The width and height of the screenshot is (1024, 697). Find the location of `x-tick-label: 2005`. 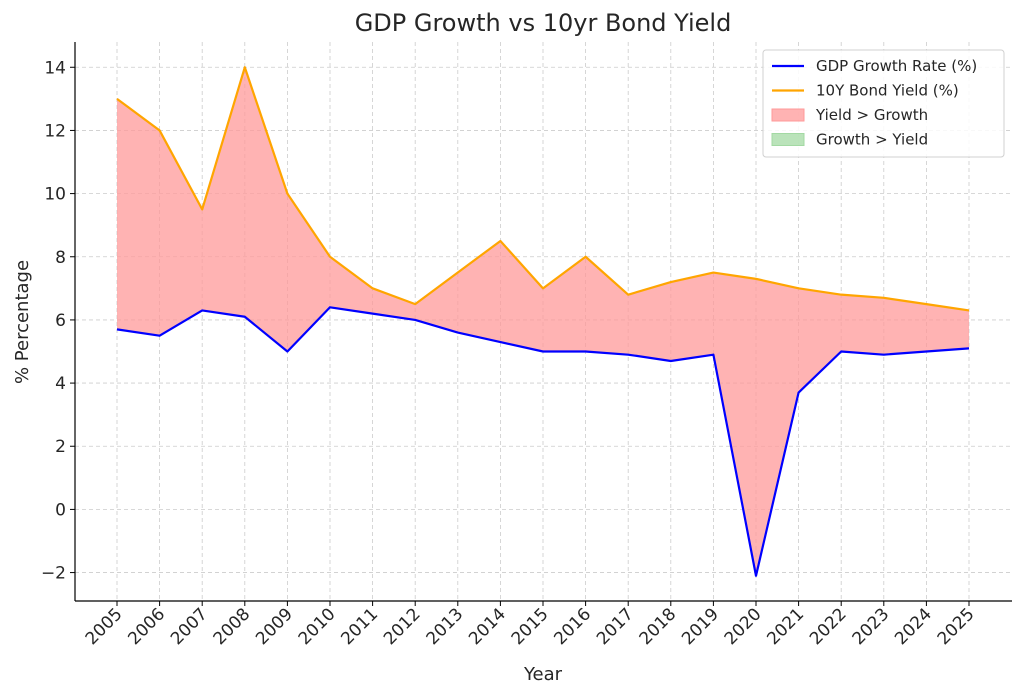

x-tick-label: 2005 is located at coordinates (104, 626).